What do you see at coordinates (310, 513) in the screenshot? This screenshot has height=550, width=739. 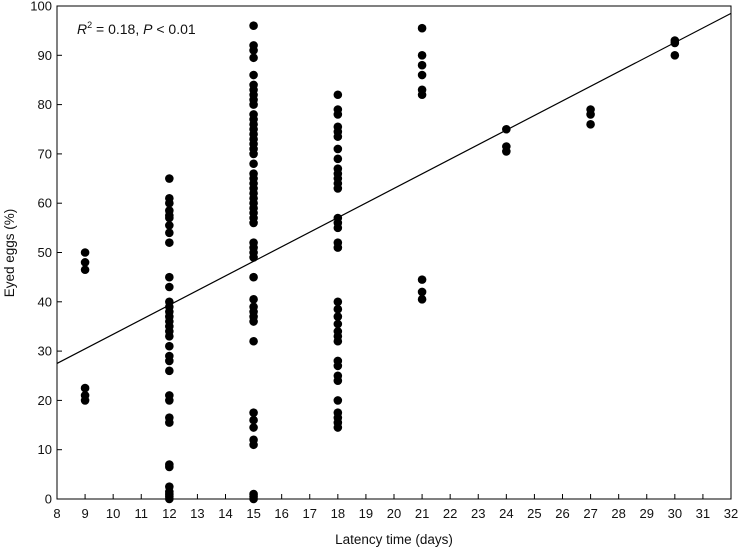 I see `x-tick-label: 17` at bounding box center [310, 513].